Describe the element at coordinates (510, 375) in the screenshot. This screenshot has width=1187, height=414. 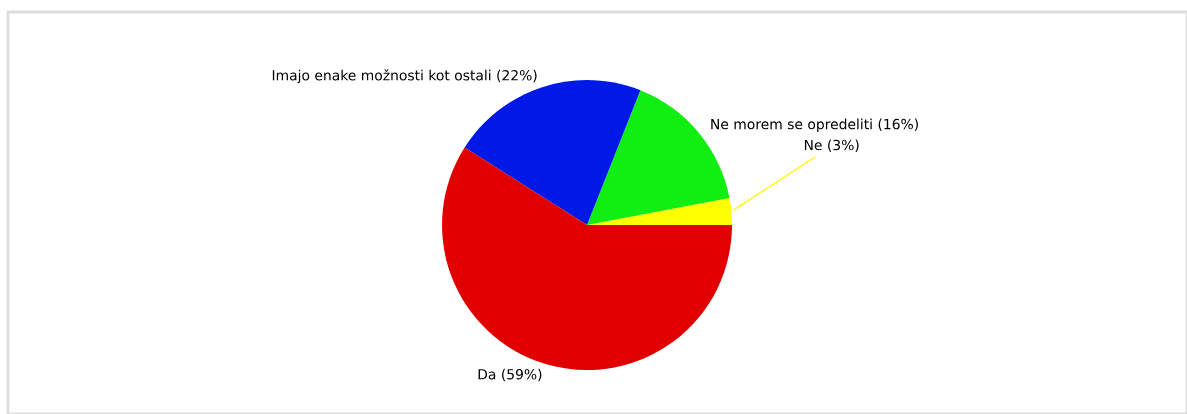
I see `slice-label: Da (59%)` at that location.